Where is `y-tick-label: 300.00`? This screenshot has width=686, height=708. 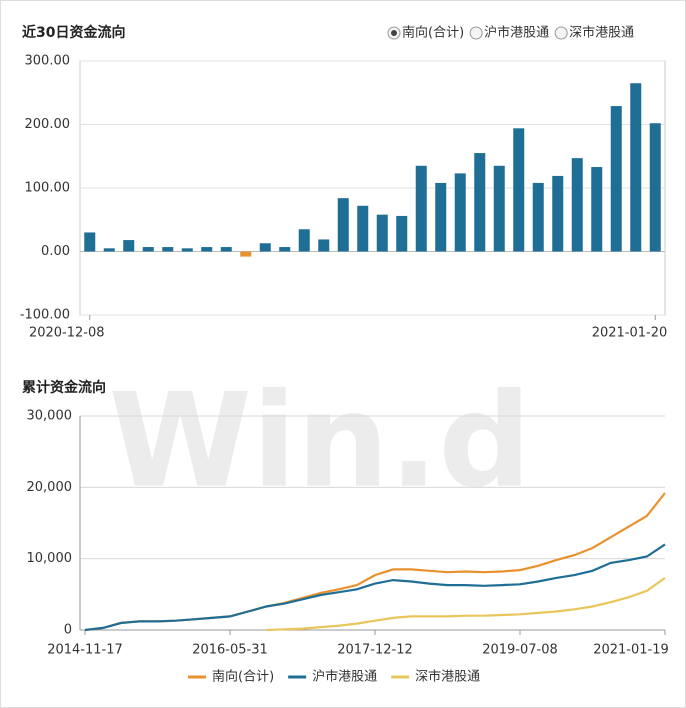
y-tick-label: 300.00 is located at coordinates (48, 61).